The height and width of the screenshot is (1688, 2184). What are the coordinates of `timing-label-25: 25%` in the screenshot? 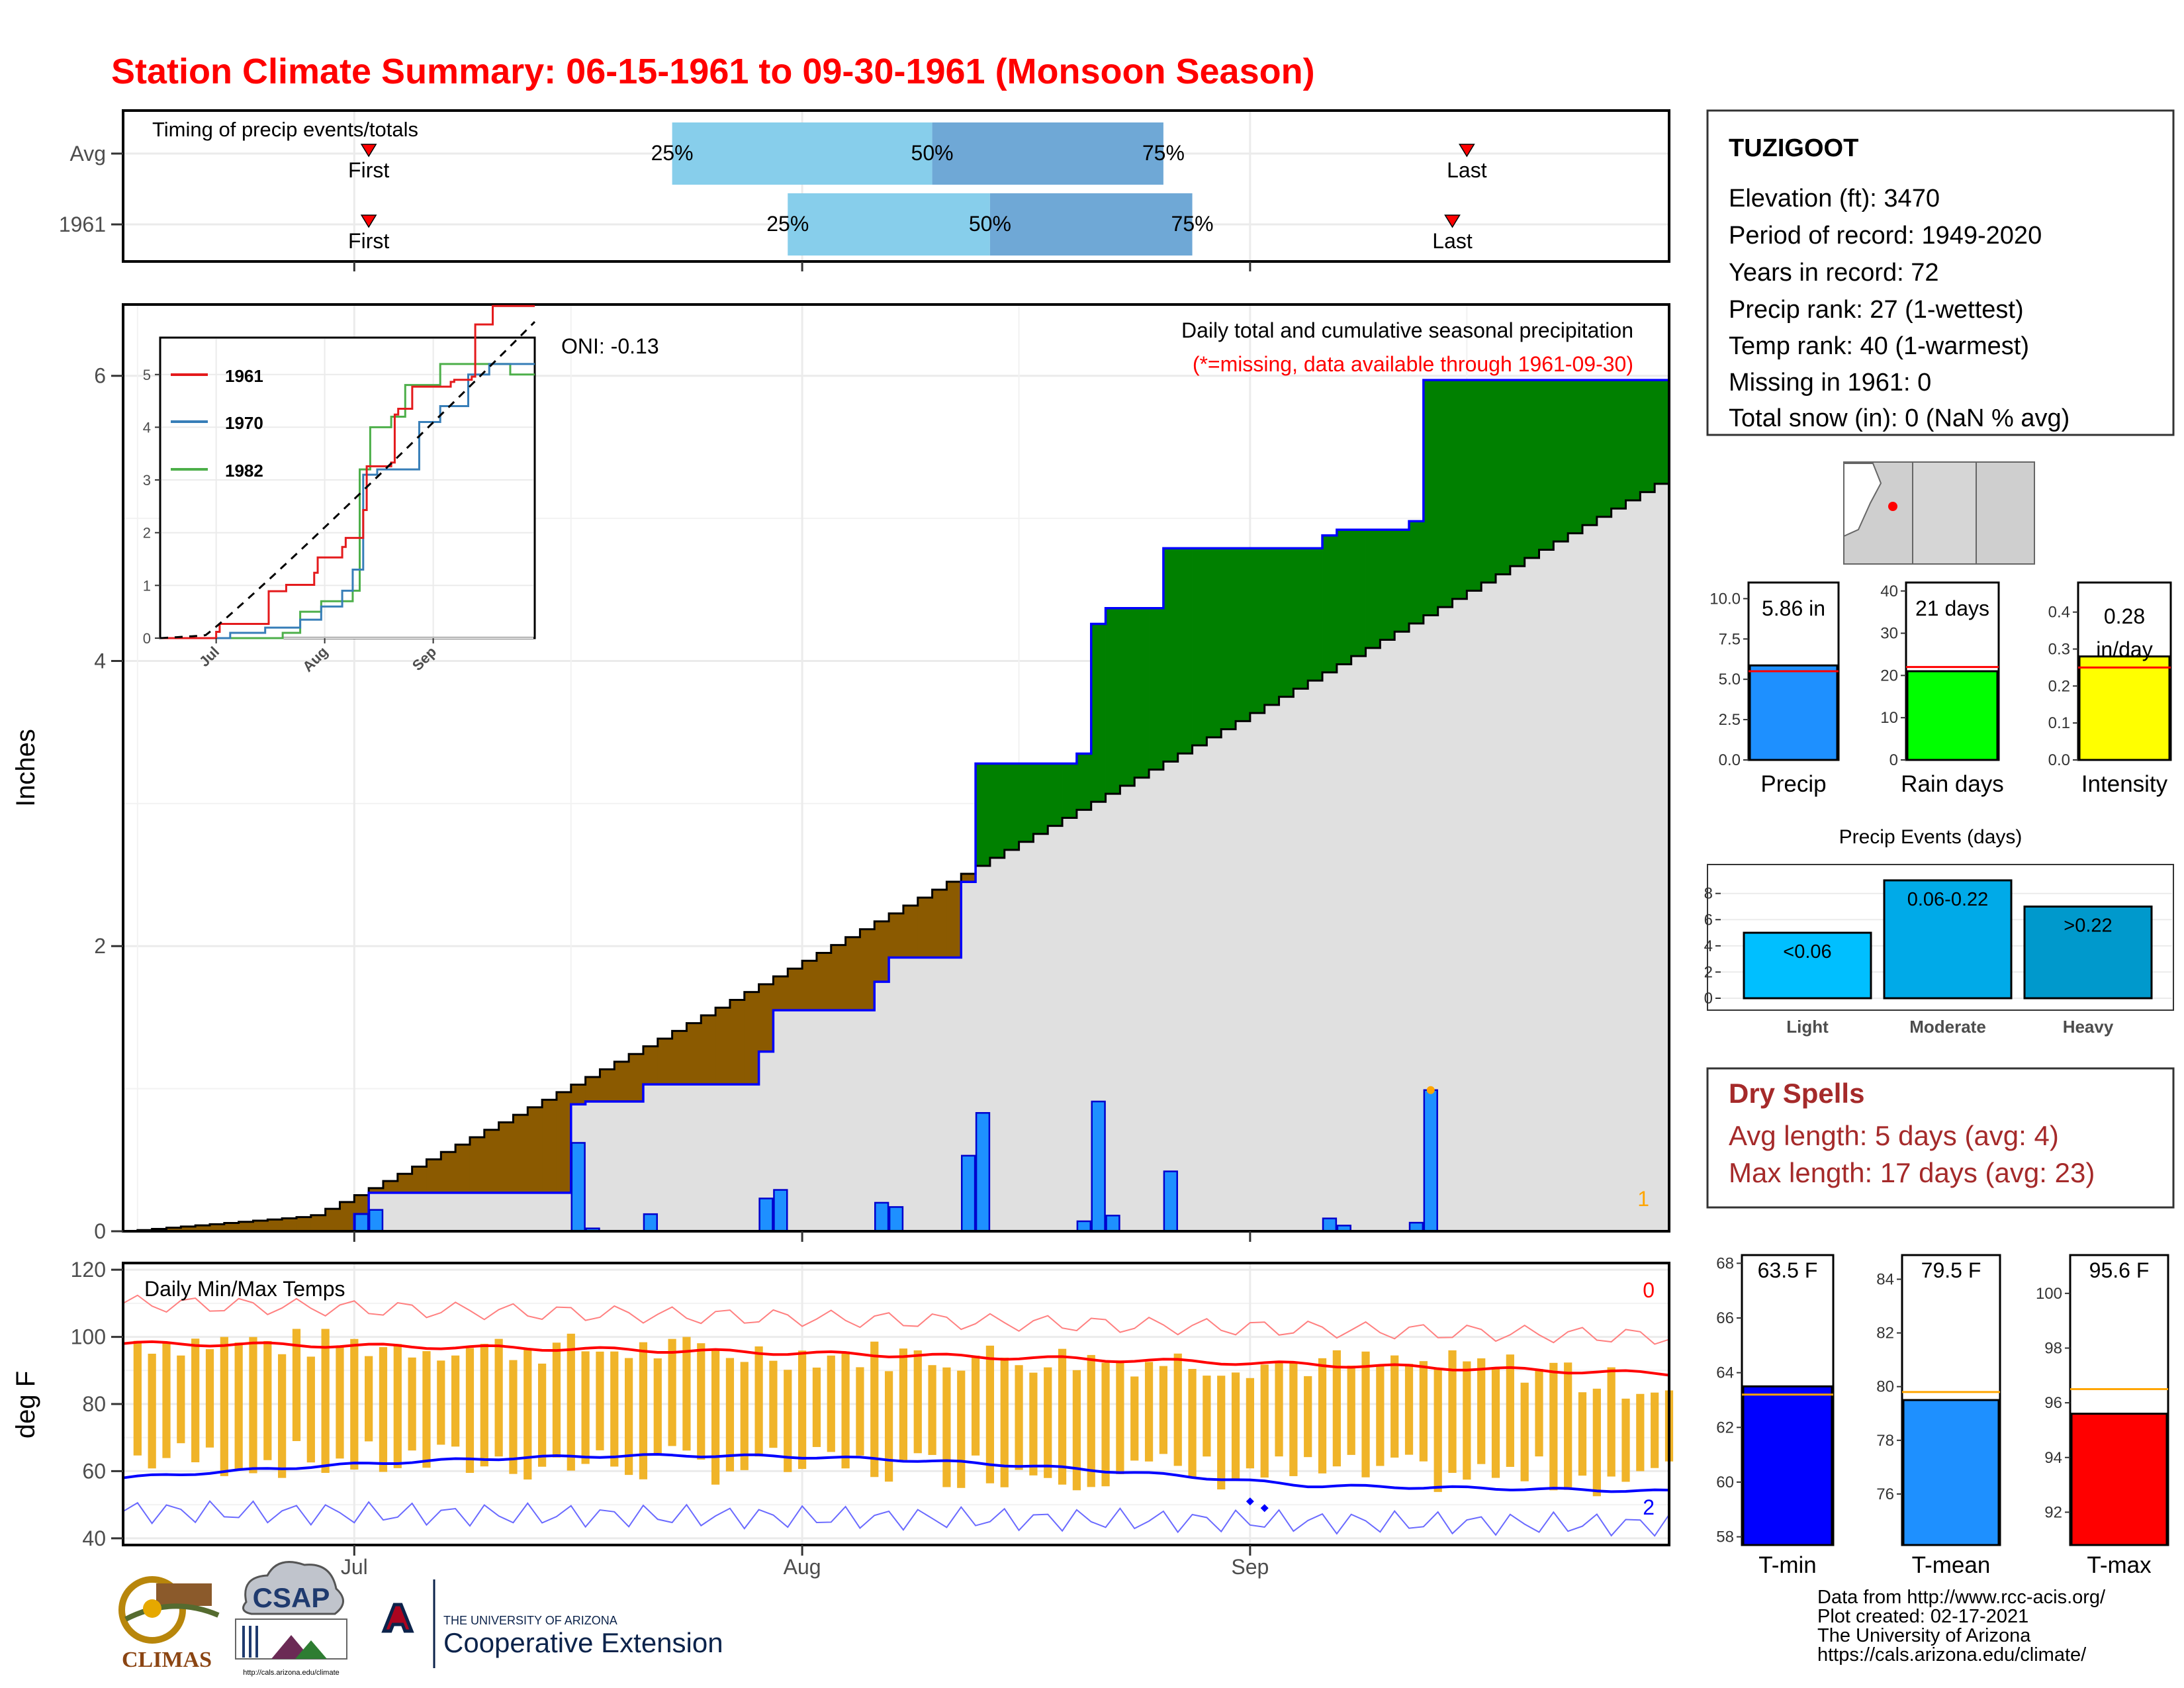 It's located at (788, 224).